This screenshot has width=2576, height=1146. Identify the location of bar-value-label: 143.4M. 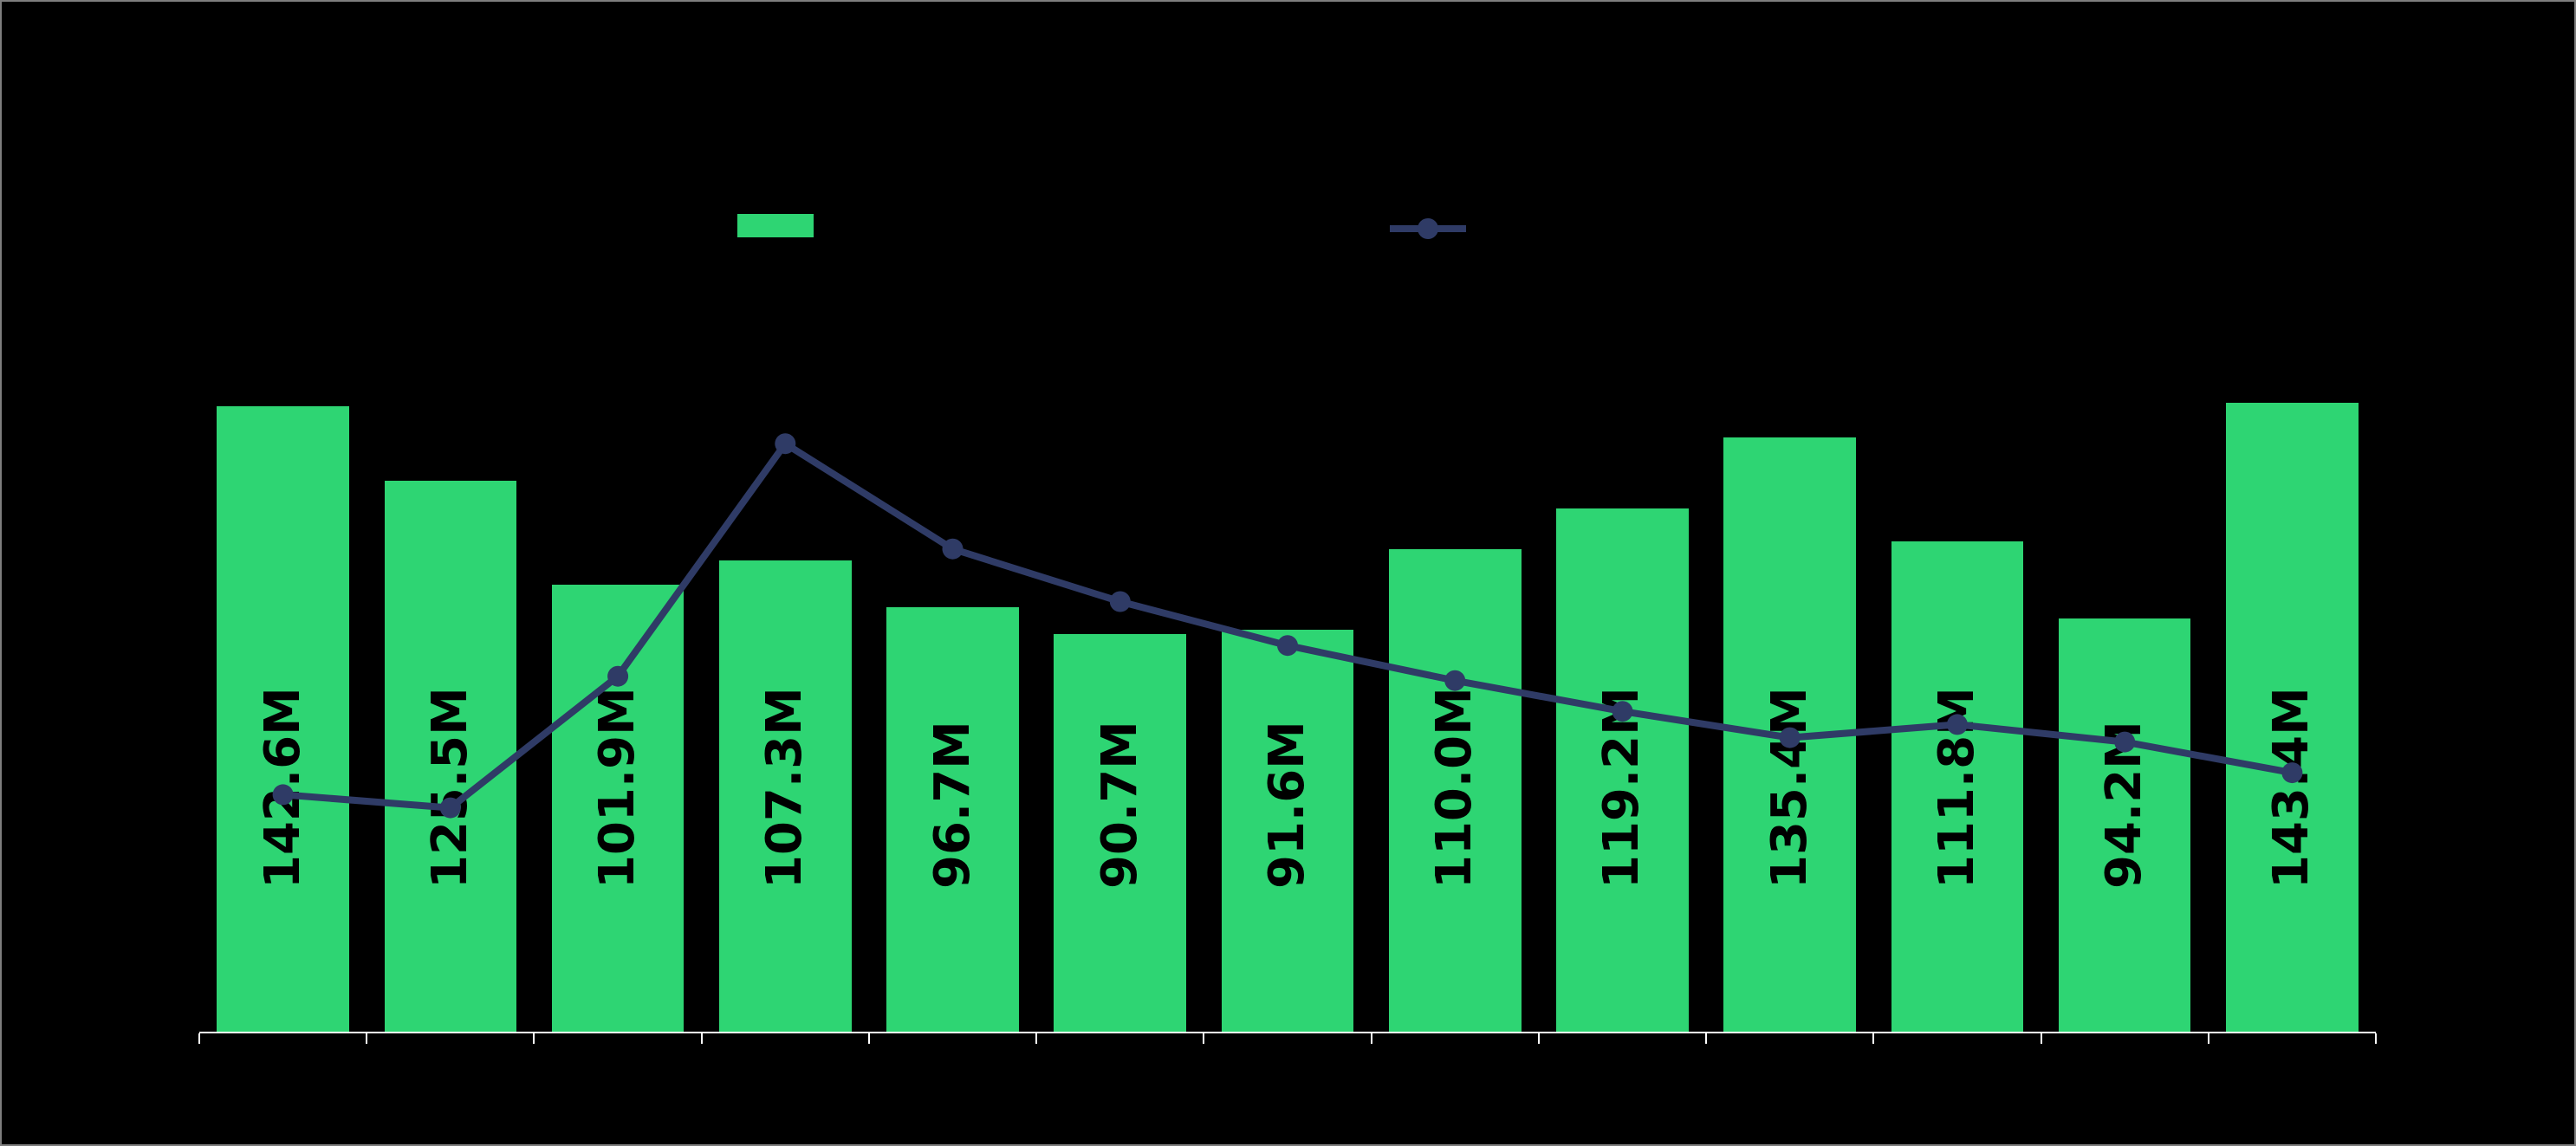
(2292, 788).